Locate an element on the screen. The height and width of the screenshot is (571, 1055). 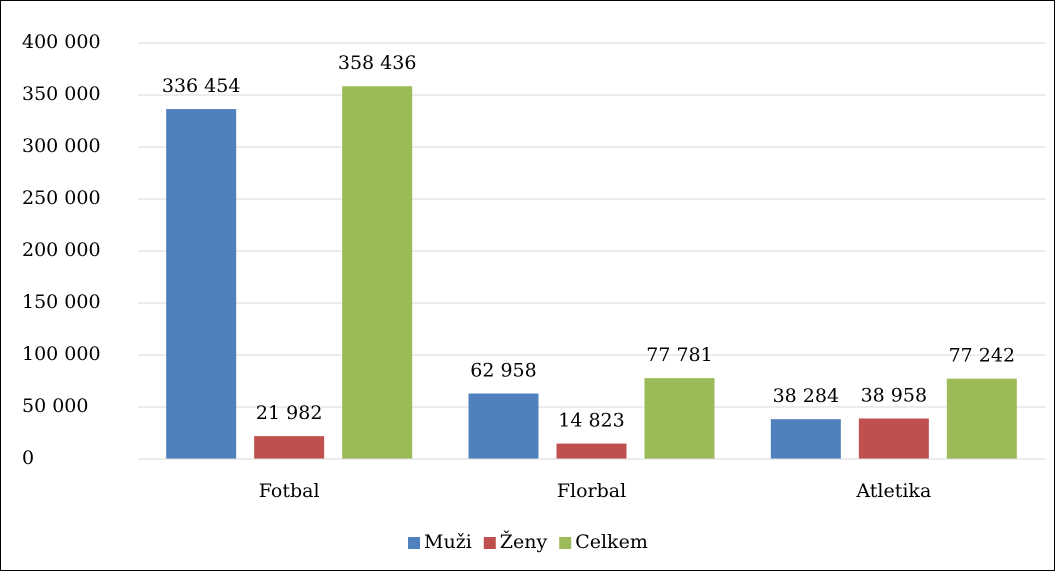
data-label: 62 958 is located at coordinates (503, 371).